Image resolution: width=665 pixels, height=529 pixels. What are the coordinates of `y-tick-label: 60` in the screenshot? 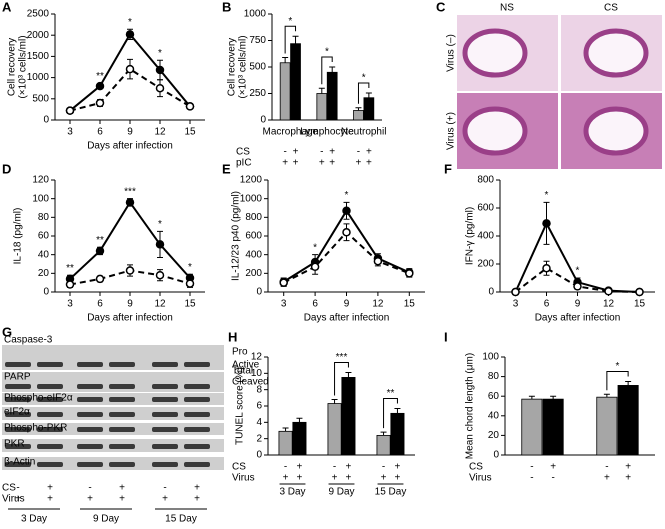 It's located at (494, 396).